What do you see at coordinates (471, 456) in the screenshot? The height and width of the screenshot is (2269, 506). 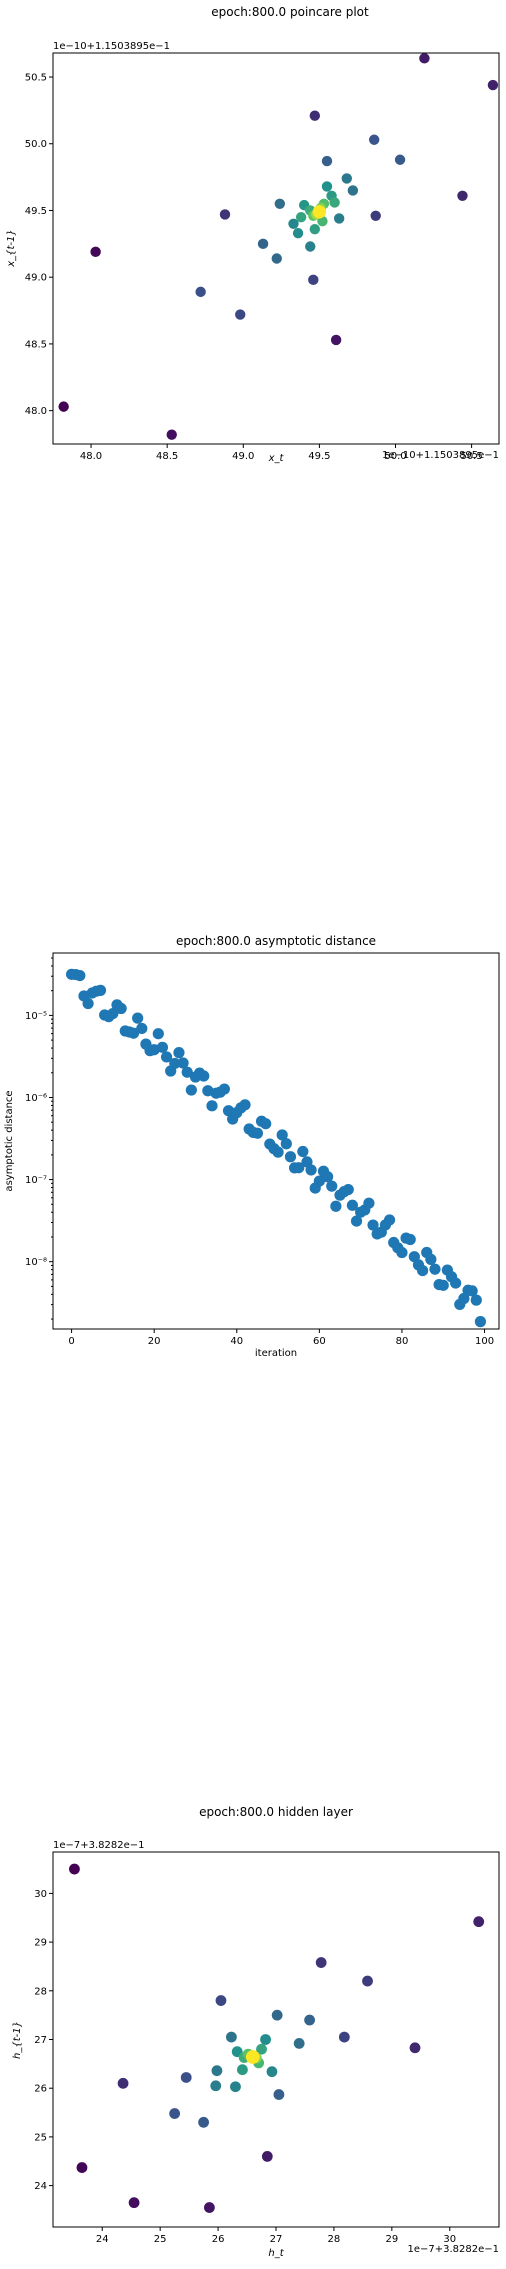 I see `x-tick-label: 50.5` at bounding box center [471, 456].